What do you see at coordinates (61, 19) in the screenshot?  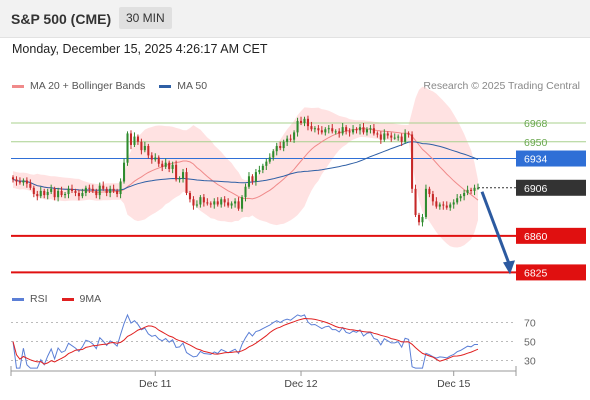 I see `instrument-title: S&P 500 (CME)` at bounding box center [61, 19].